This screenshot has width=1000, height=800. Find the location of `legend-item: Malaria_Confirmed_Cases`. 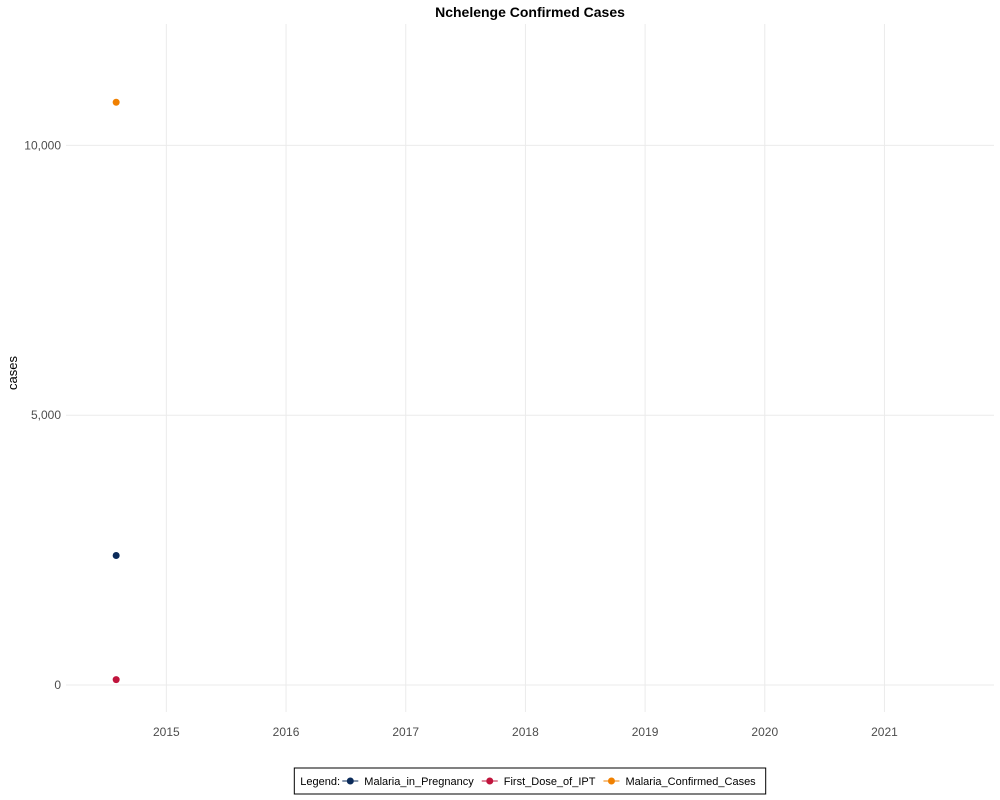

legend-item: Malaria_Confirmed_Cases is located at coordinates (679, 782).